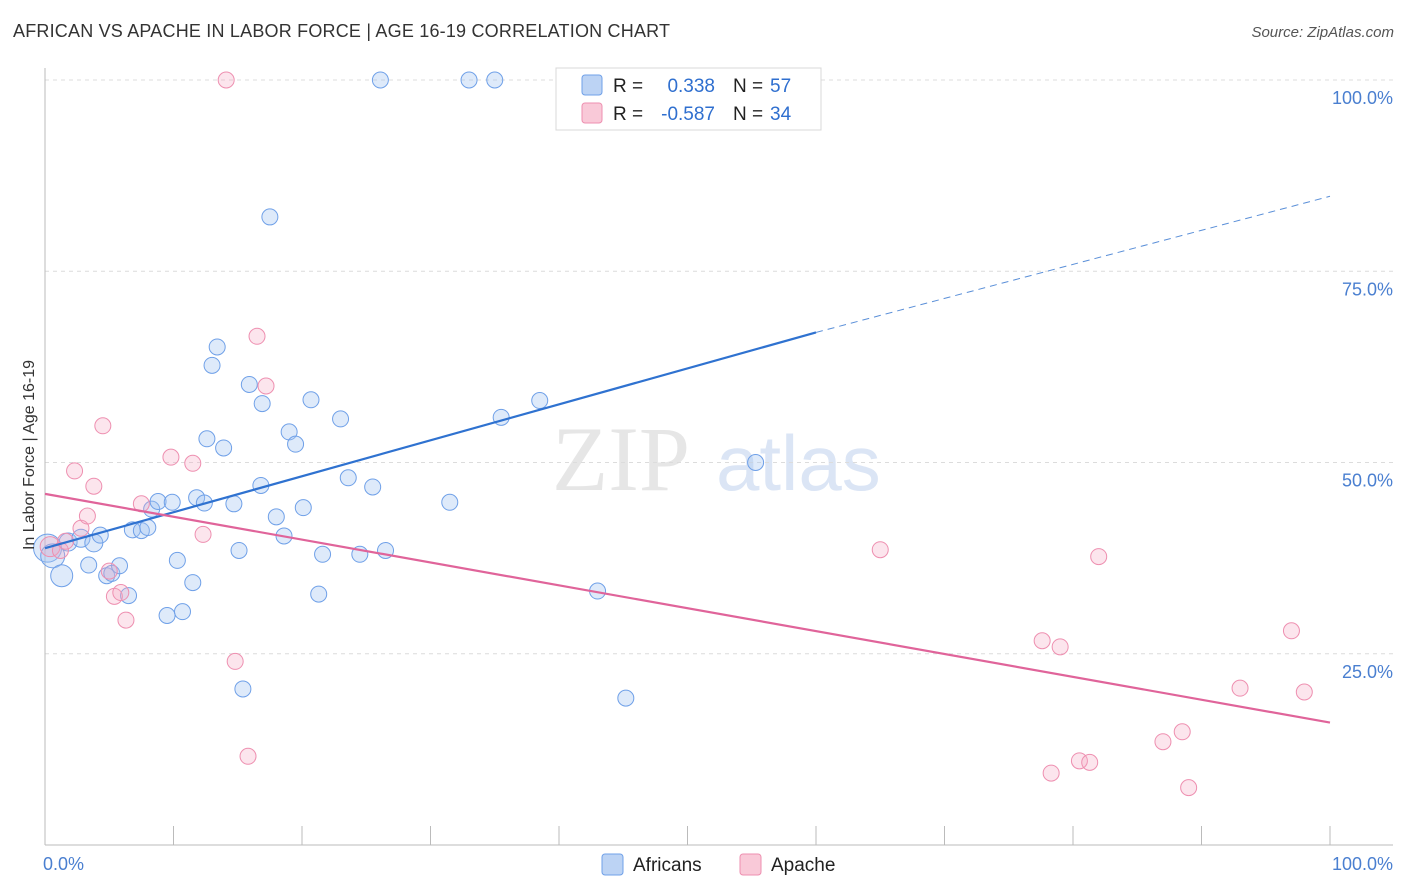  Describe the element at coordinates (667, 865) in the screenshot. I see `legend-label-africans: Africans` at that location.